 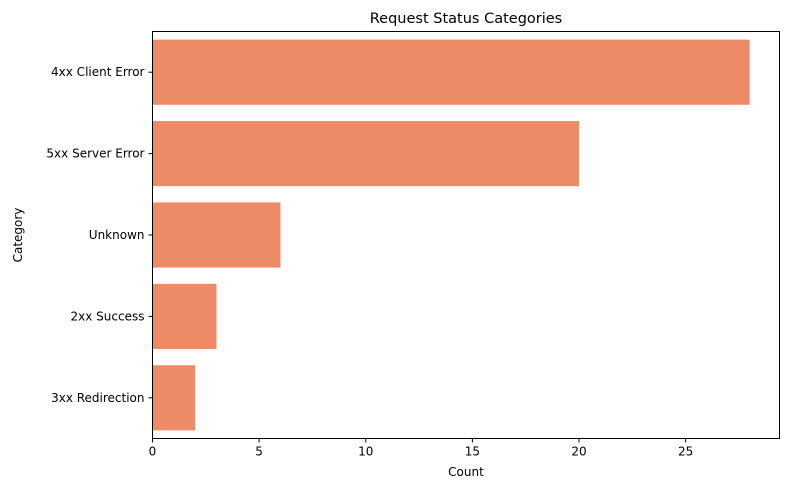 I want to click on x-axis-label: Count, so click(x=466, y=472).